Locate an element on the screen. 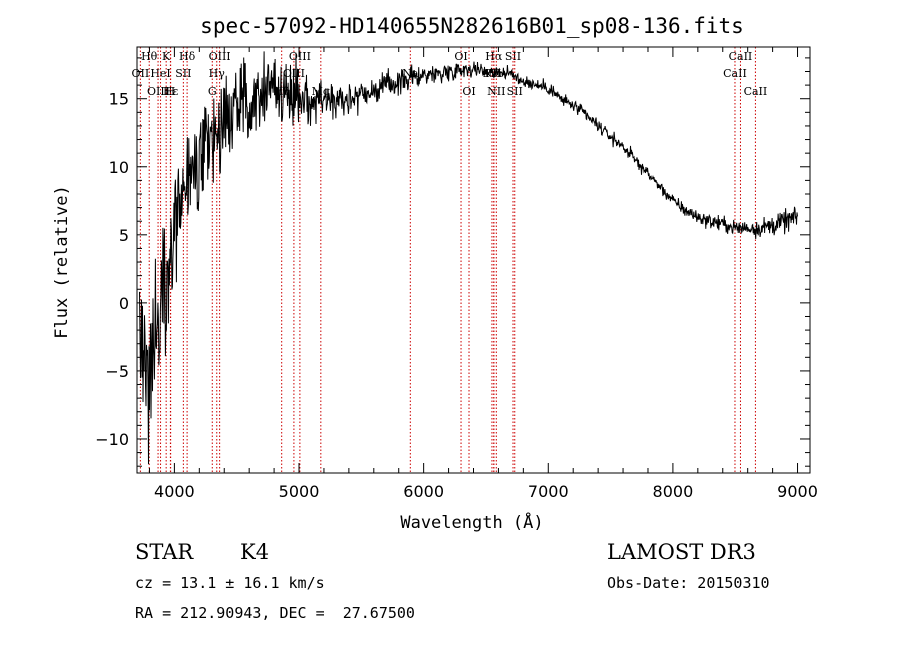  line-marker-label: H is located at coordinates (171, 91).